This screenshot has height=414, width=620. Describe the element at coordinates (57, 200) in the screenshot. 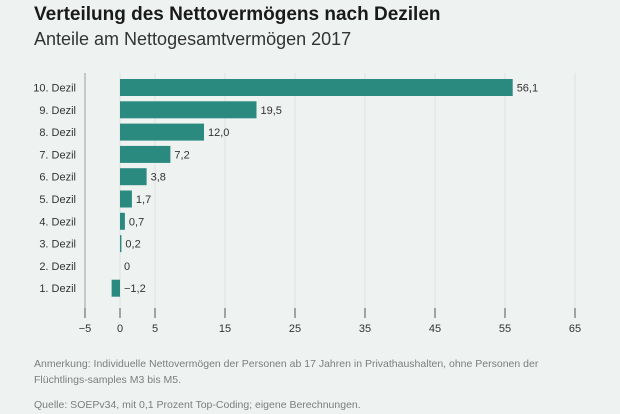

I see `category-label: 5. Dezil` at that location.